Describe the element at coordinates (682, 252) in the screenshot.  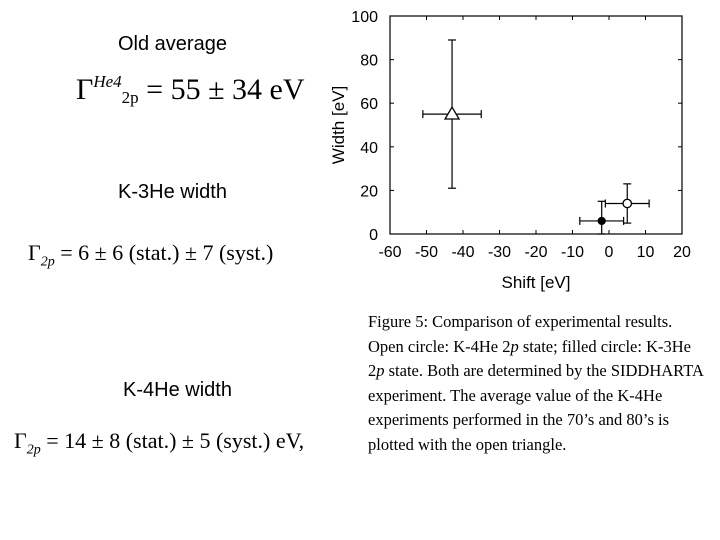
I see `x-tick-label: 20` at that location.